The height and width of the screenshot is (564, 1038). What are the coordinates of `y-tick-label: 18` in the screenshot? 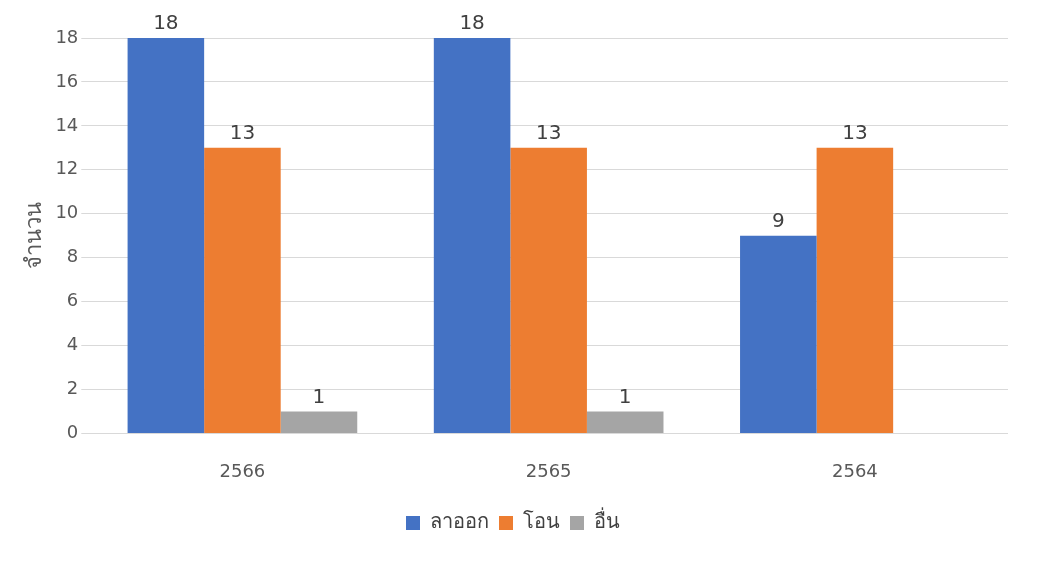 It's located at (67, 36).